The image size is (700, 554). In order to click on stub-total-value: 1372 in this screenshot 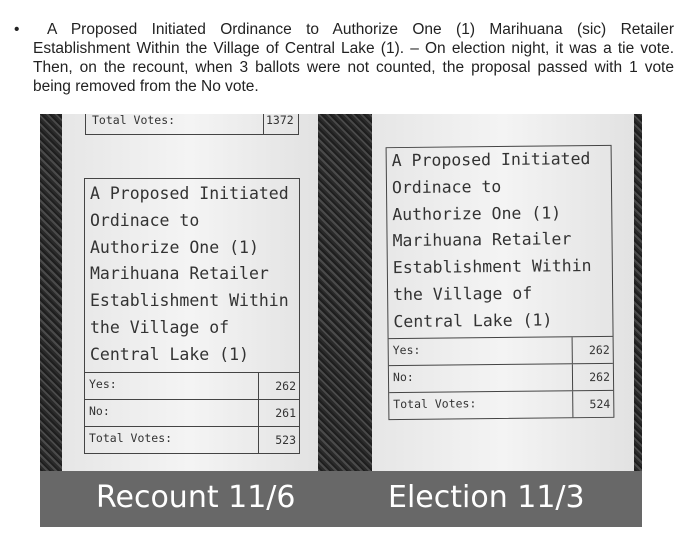, I will do `click(280, 124)`.